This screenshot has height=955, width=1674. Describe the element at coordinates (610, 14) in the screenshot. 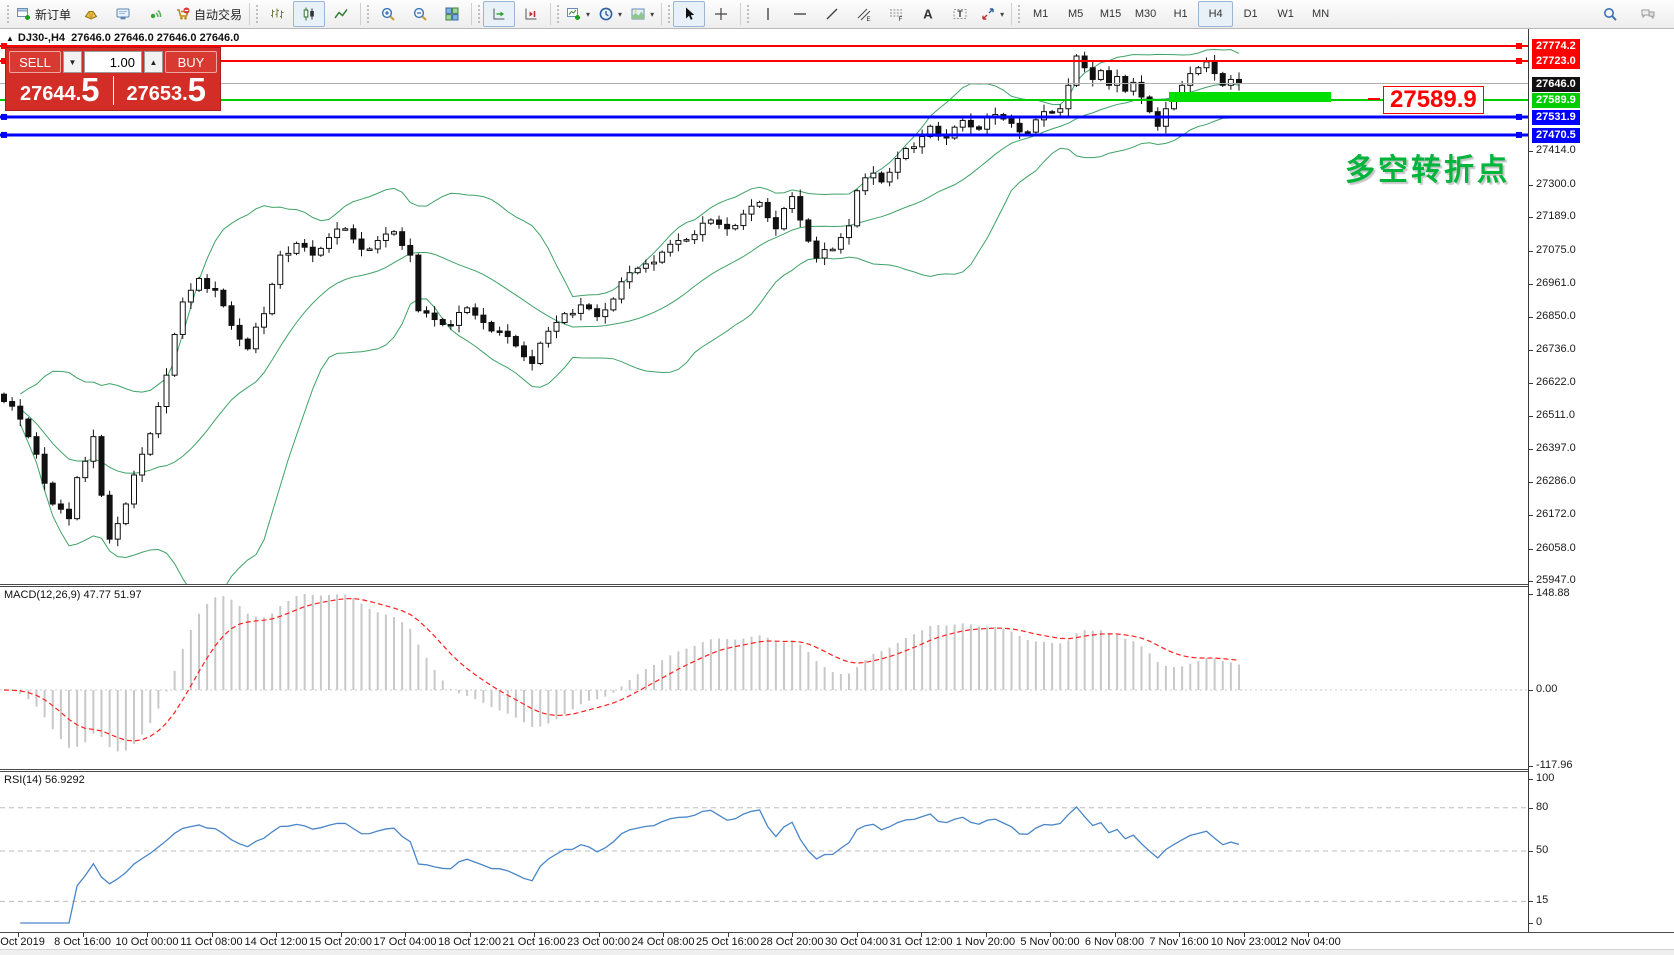

I see `periods-dropdown: ▾` at that location.